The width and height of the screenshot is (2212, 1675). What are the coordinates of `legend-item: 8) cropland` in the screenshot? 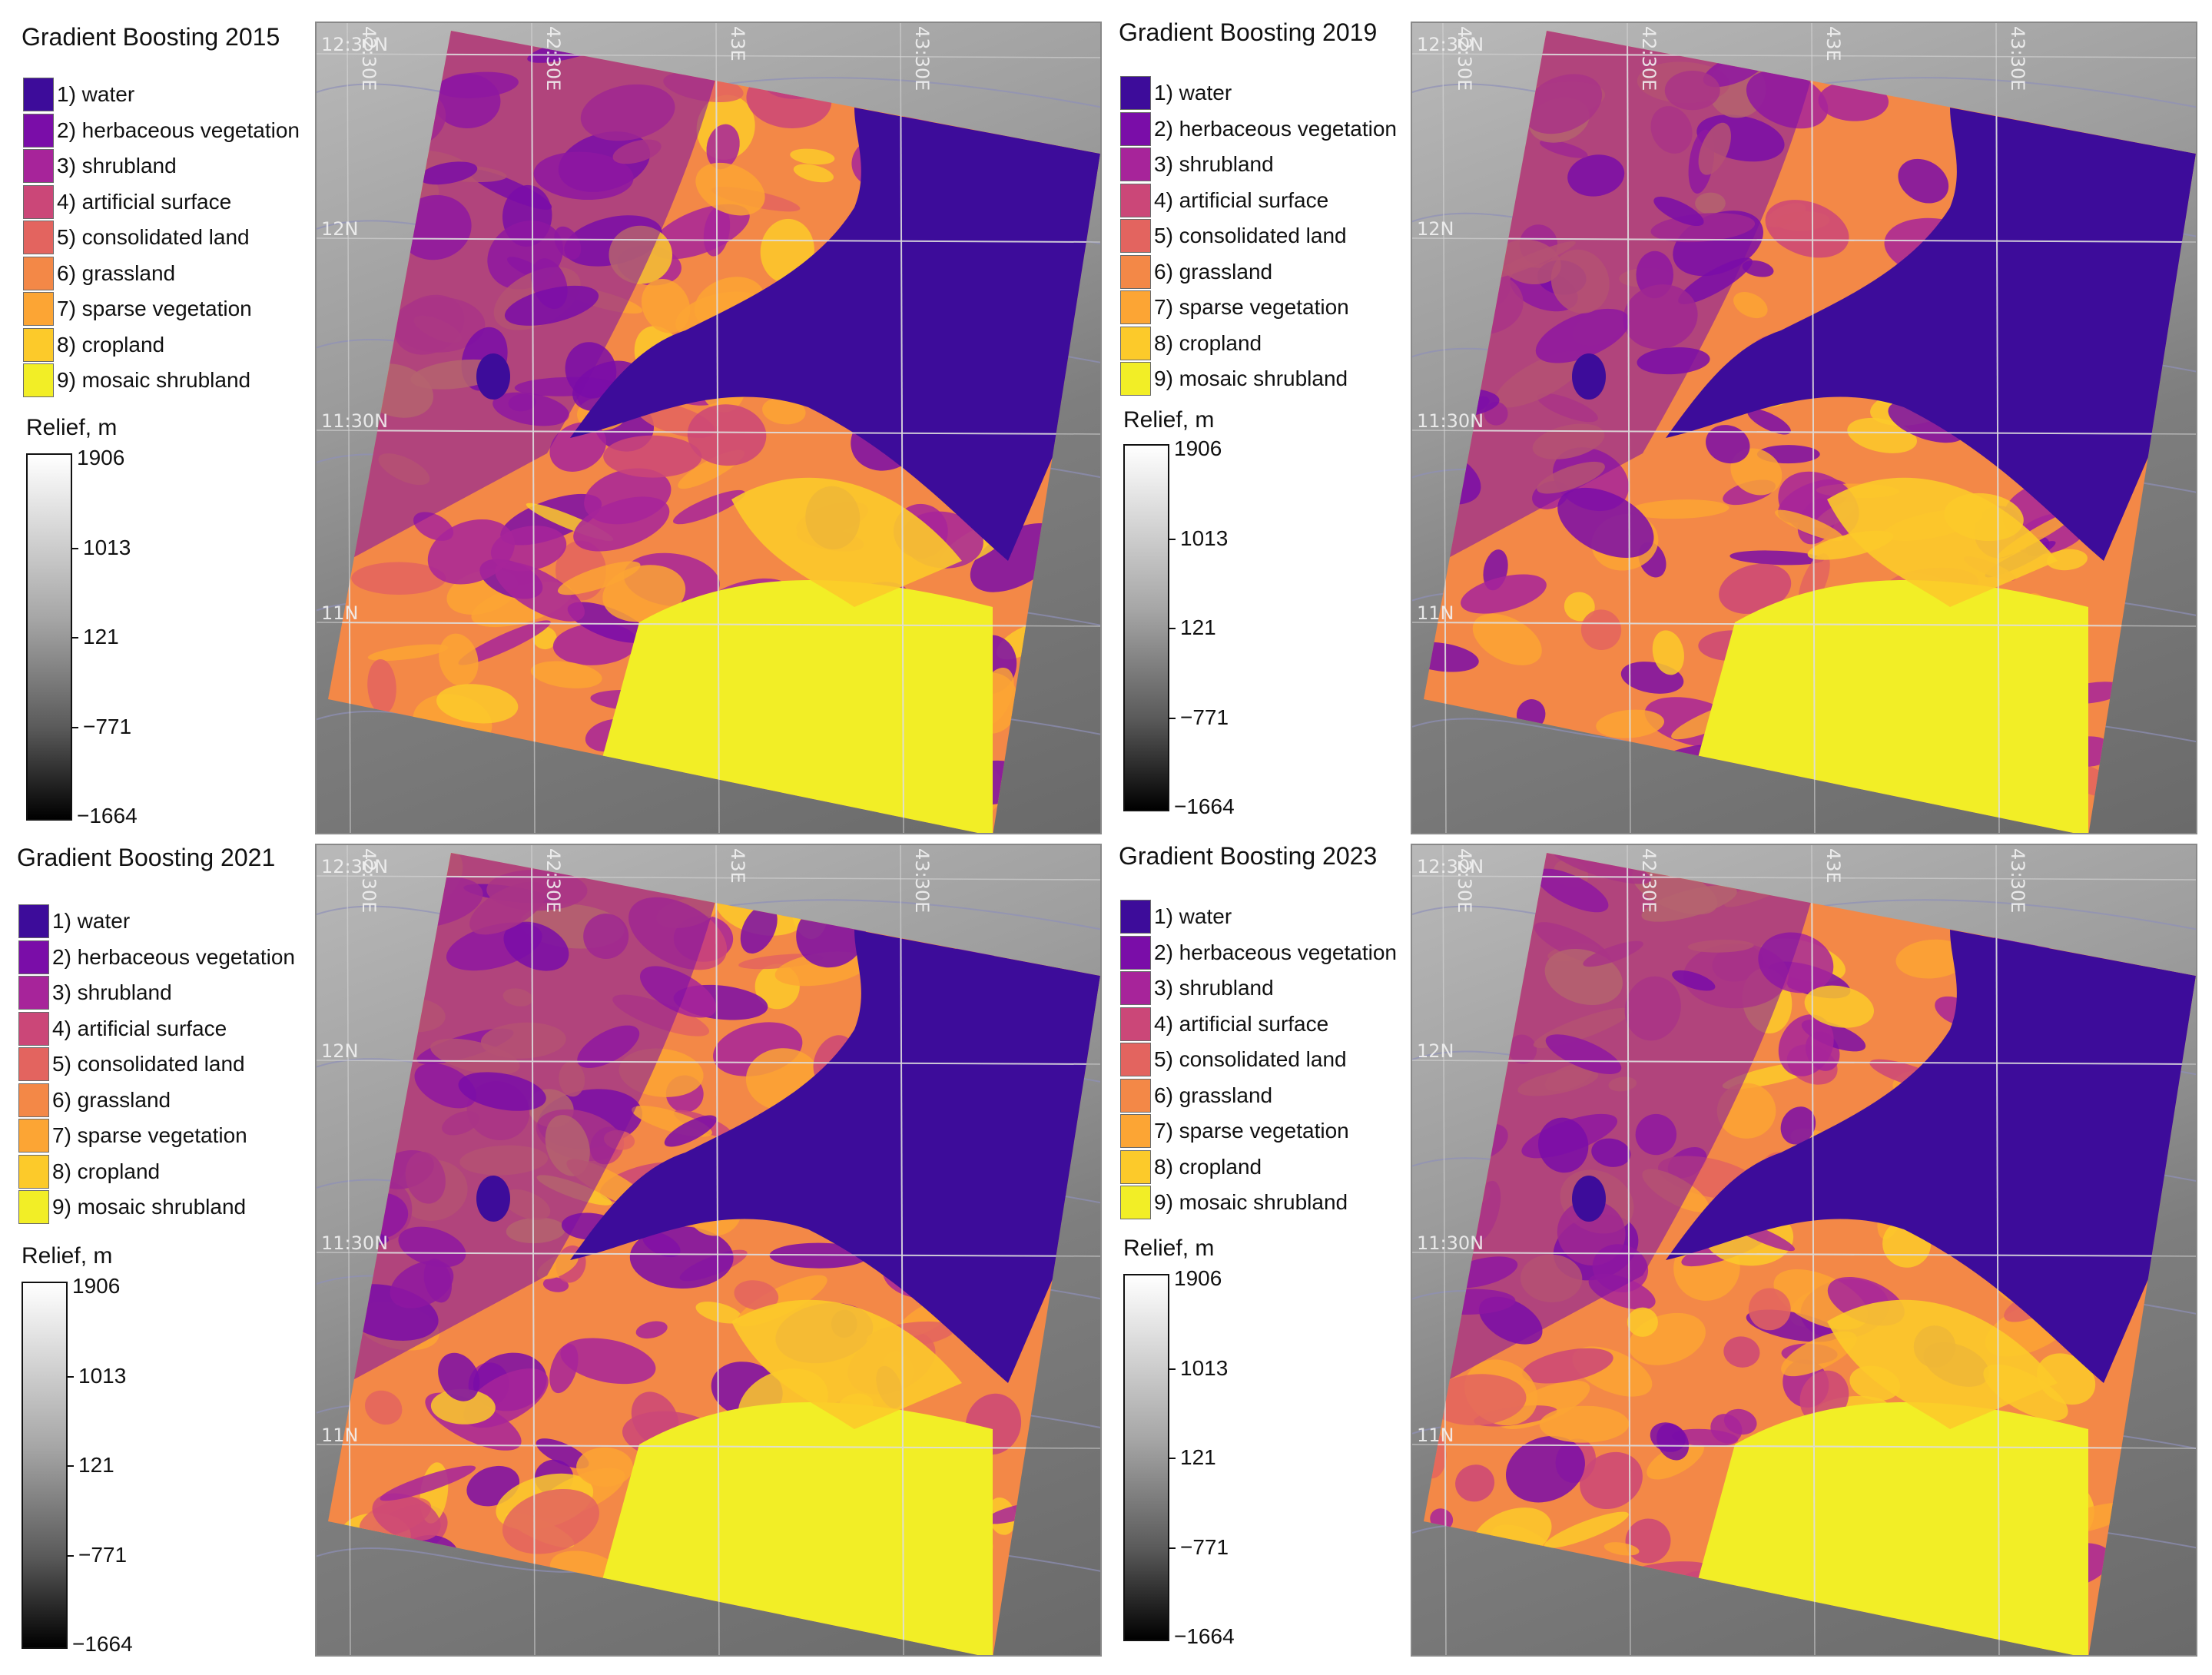 It's located at (93, 345).